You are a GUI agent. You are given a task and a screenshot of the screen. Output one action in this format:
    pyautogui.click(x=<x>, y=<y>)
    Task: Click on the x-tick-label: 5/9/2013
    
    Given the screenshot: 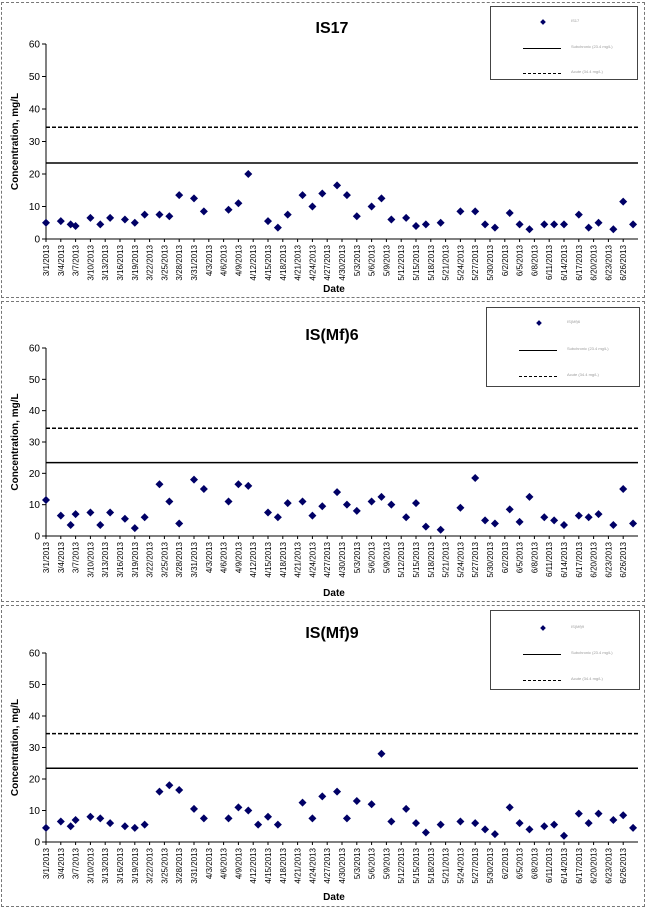 What is the action you would take?
    pyautogui.click(x=386, y=557)
    